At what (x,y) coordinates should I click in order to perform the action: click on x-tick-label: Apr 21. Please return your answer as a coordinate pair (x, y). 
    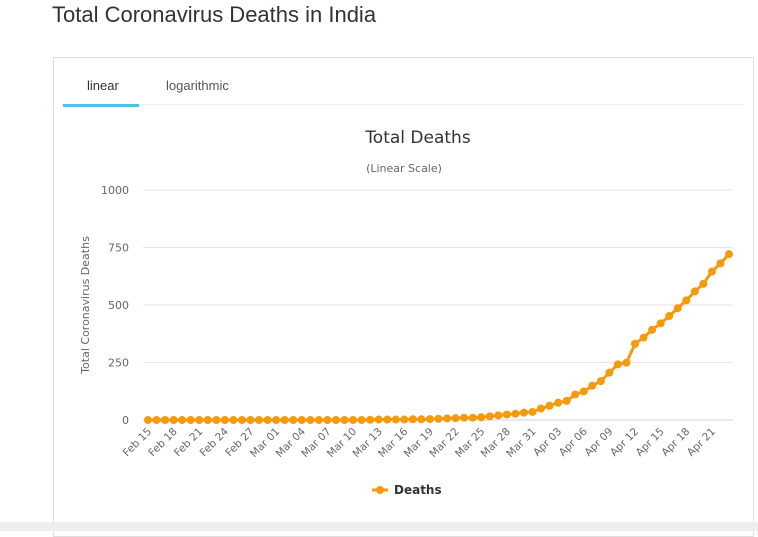
    Looking at the image, I should click on (701, 442).